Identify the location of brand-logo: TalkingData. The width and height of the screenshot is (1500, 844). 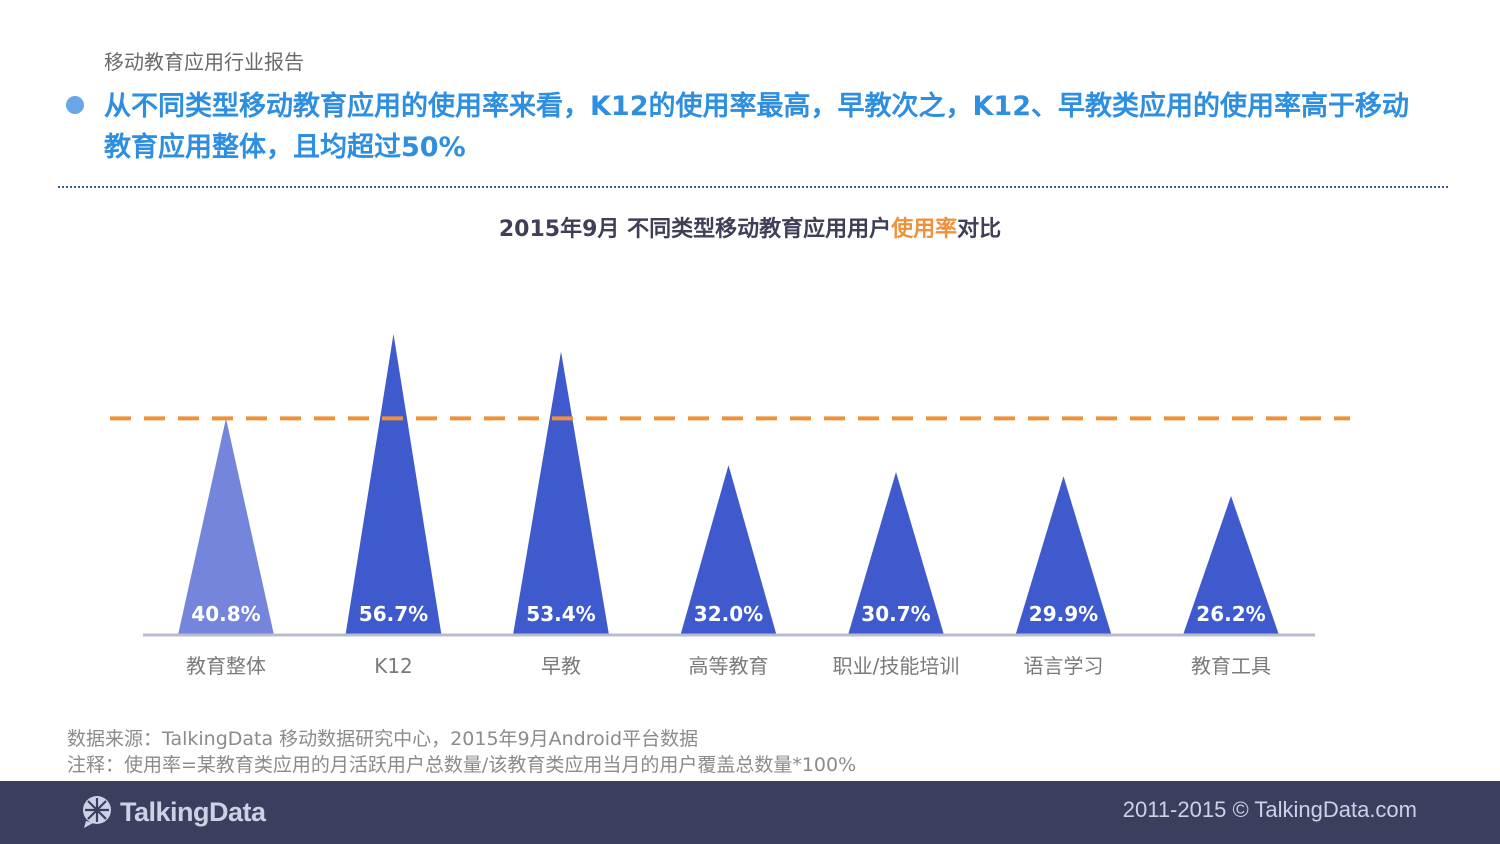
(173, 812).